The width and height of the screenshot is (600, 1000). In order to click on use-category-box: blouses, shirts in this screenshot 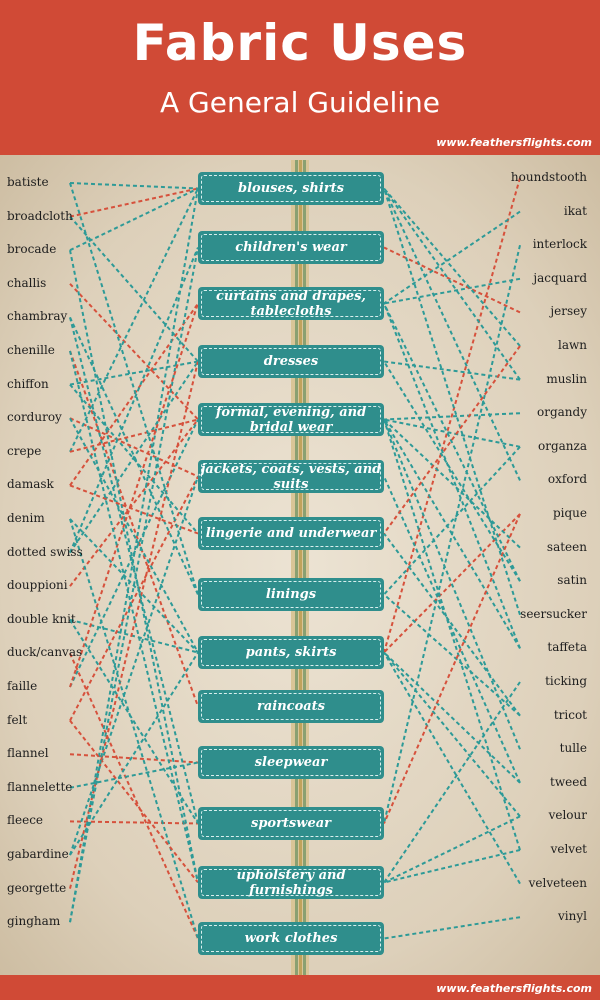, I will do `click(291, 188)`.